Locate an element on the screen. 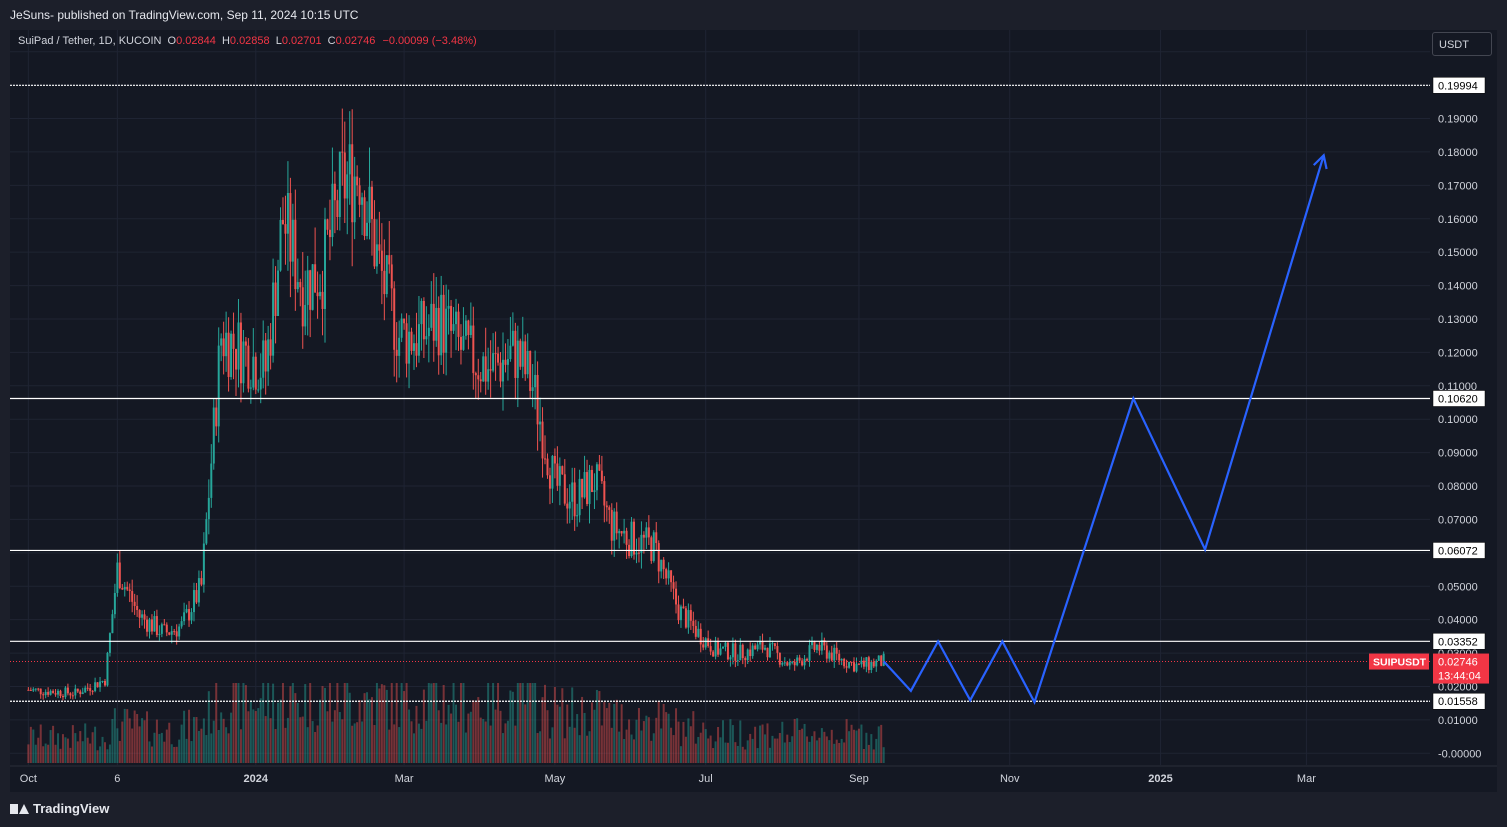 This screenshot has width=1507, height=827. tradingview-logo: TradingView is located at coordinates (59, 808).